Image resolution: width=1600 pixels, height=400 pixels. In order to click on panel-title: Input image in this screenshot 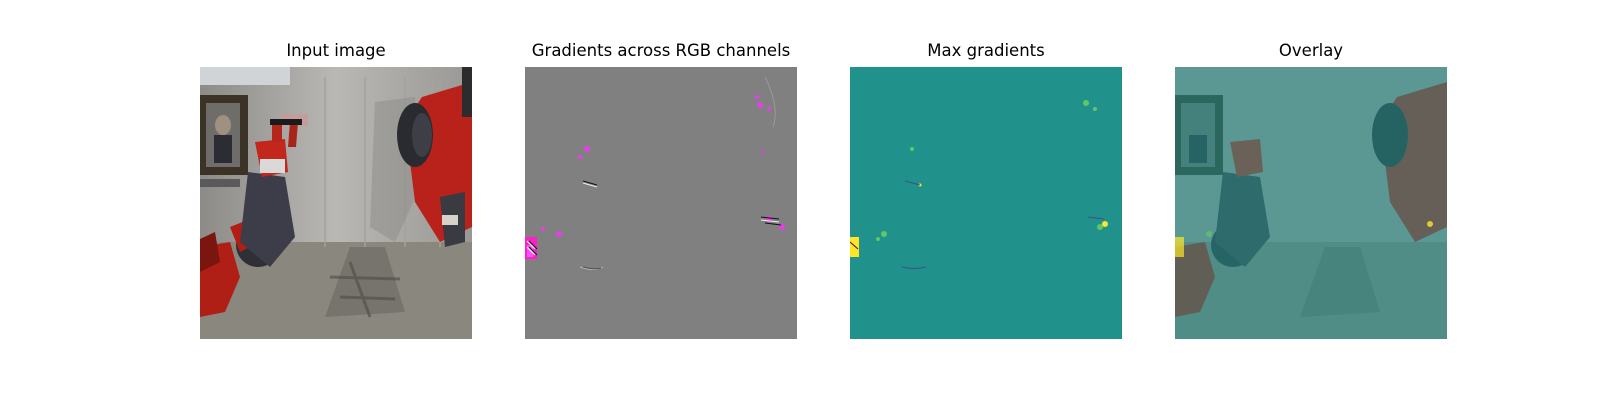, I will do `click(336, 50)`.